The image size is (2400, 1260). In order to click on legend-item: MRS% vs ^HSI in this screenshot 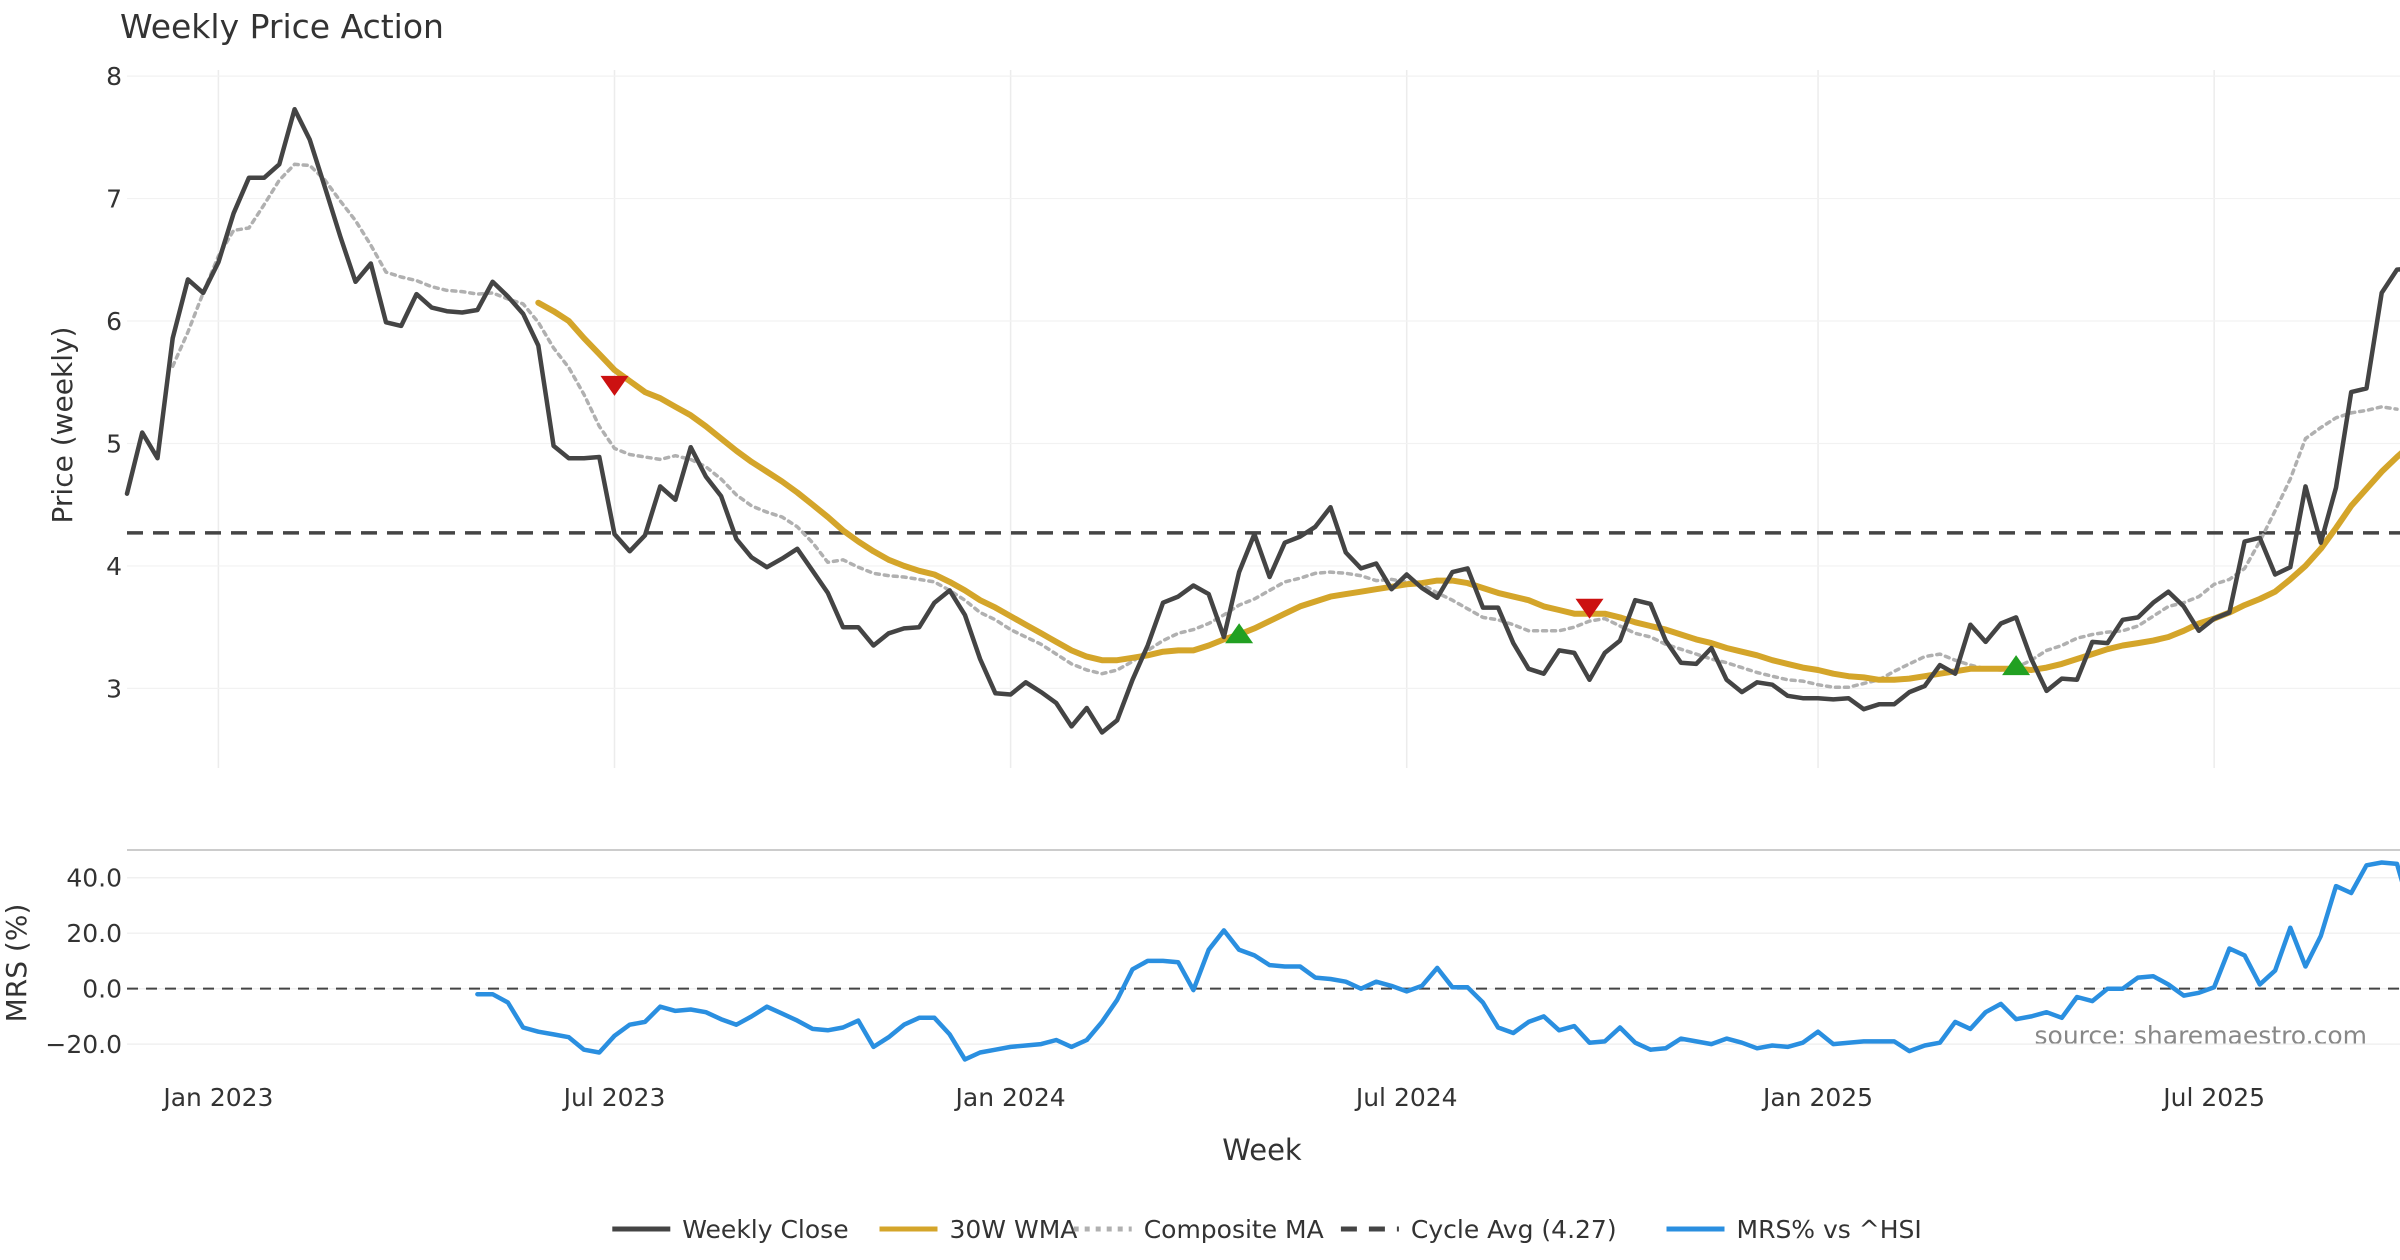, I will do `click(1794, 1229)`.